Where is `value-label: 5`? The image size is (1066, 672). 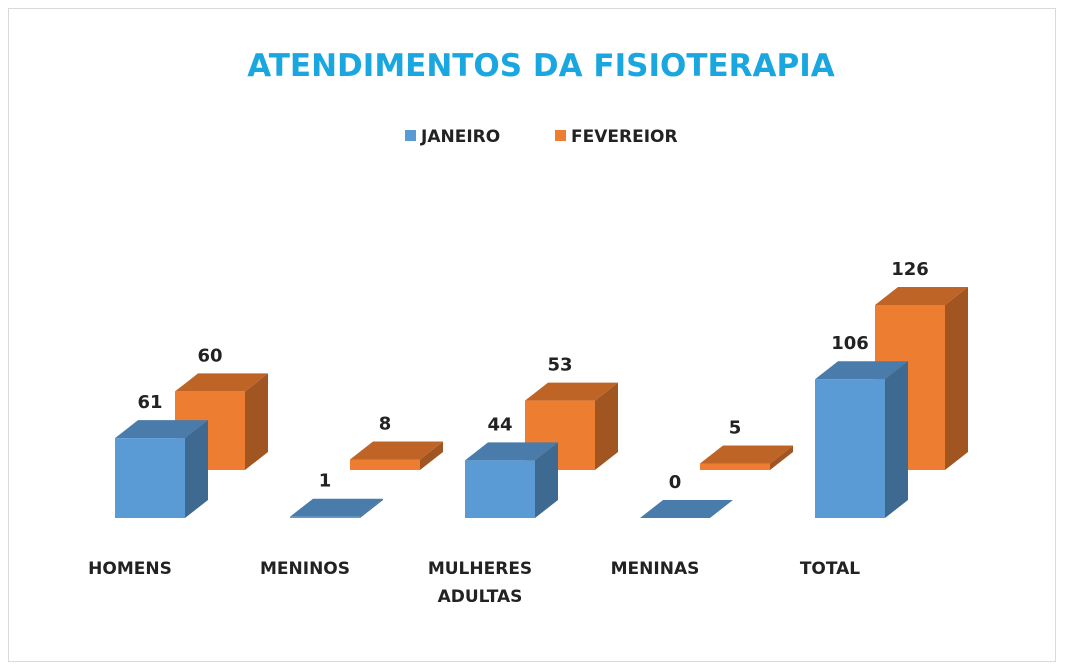 value-label: 5 is located at coordinates (735, 427).